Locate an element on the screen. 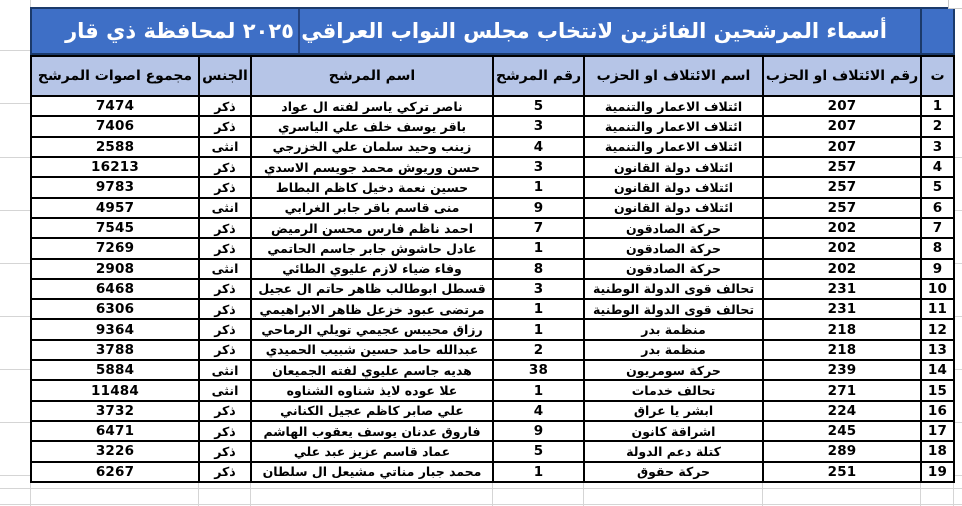  cell-seq: 9 is located at coordinates (936, 269).